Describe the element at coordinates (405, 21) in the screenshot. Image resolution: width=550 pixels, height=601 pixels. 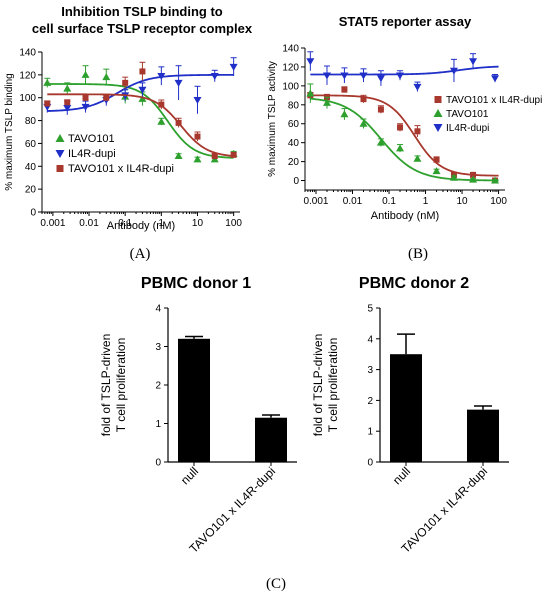
I see `panel-b-title-line-0: STAT5 reporter assay` at that location.